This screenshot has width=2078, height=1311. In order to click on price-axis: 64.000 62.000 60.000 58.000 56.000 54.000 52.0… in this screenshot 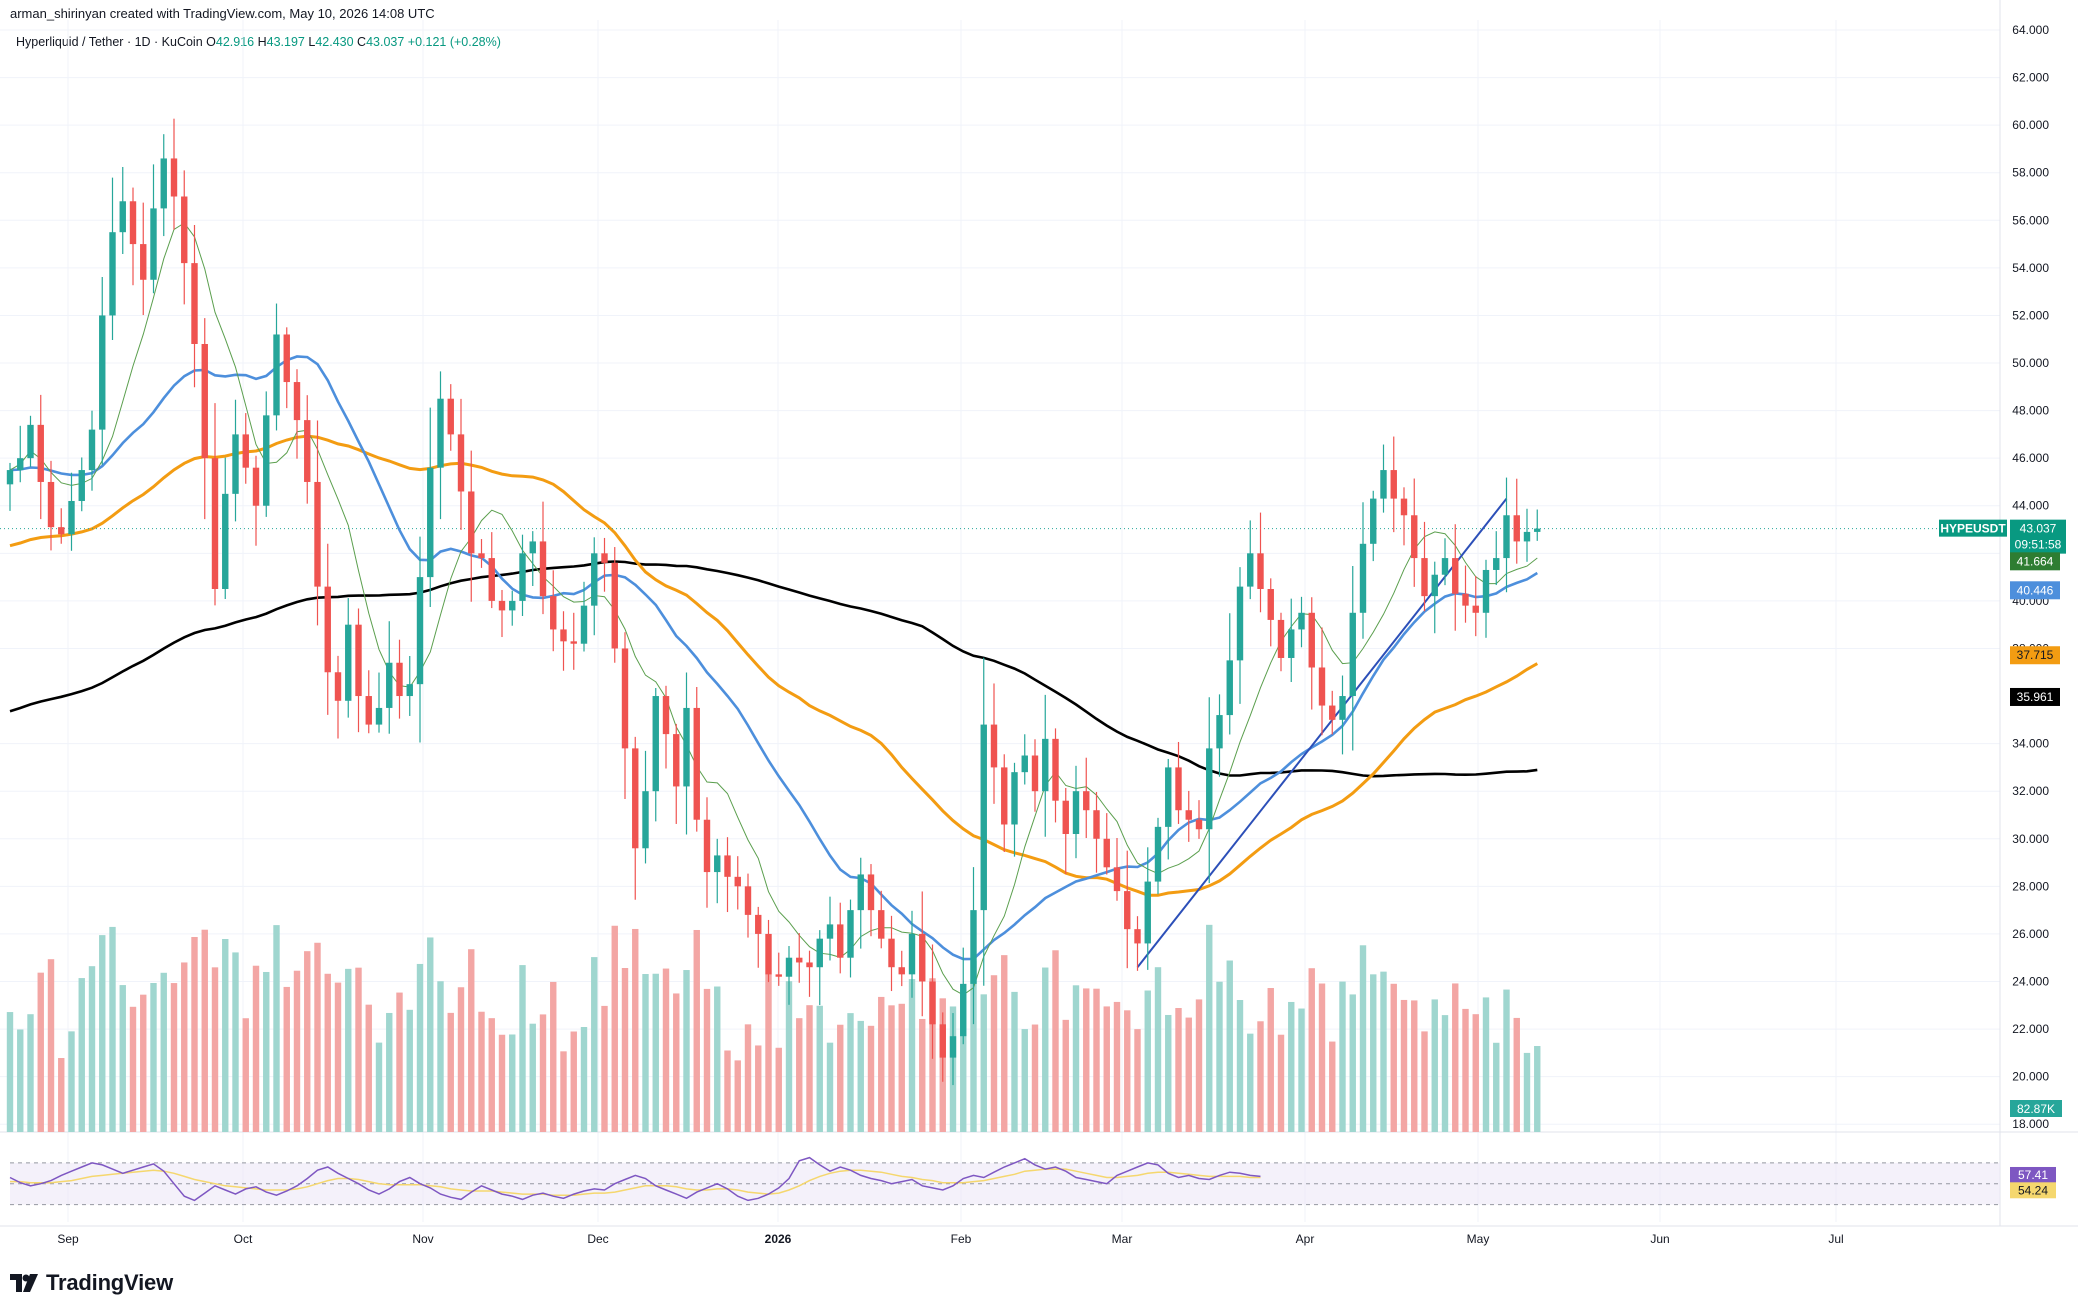, I will do `click(2030, 612)`.